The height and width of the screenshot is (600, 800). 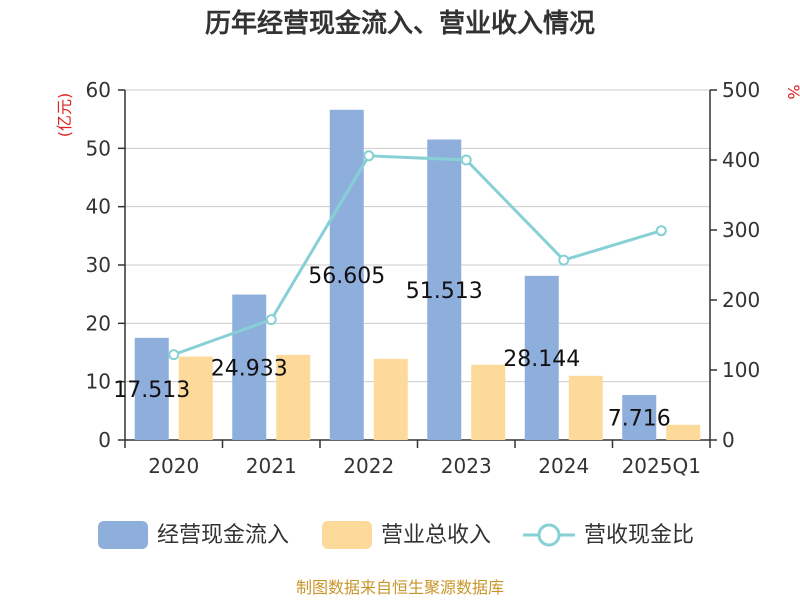 What do you see at coordinates (123, 535) in the screenshot?
I see `legend-swatch-cash-inflow` at bounding box center [123, 535].